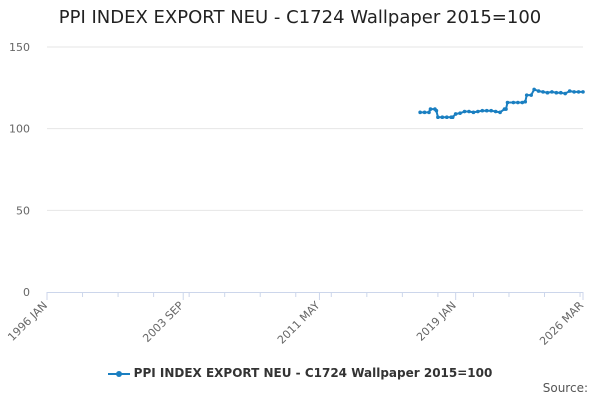 The image size is (600, 400). What do you see at coordinates (26, 292) in the screenshot?
I see `y-tick-label: 0` at bounding box center [26, 292].